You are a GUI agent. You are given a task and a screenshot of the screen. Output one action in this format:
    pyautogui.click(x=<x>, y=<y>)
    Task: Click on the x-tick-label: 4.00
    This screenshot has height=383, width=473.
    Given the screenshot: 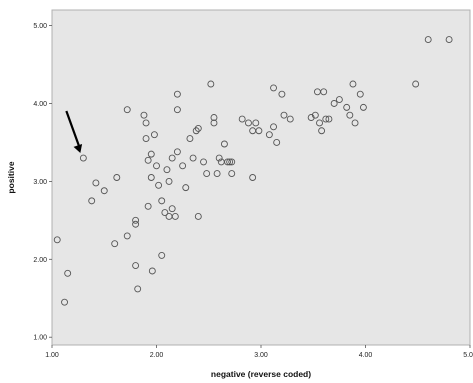 What is the action you would take?
    pyautogui.click(x=366, y=355)
    